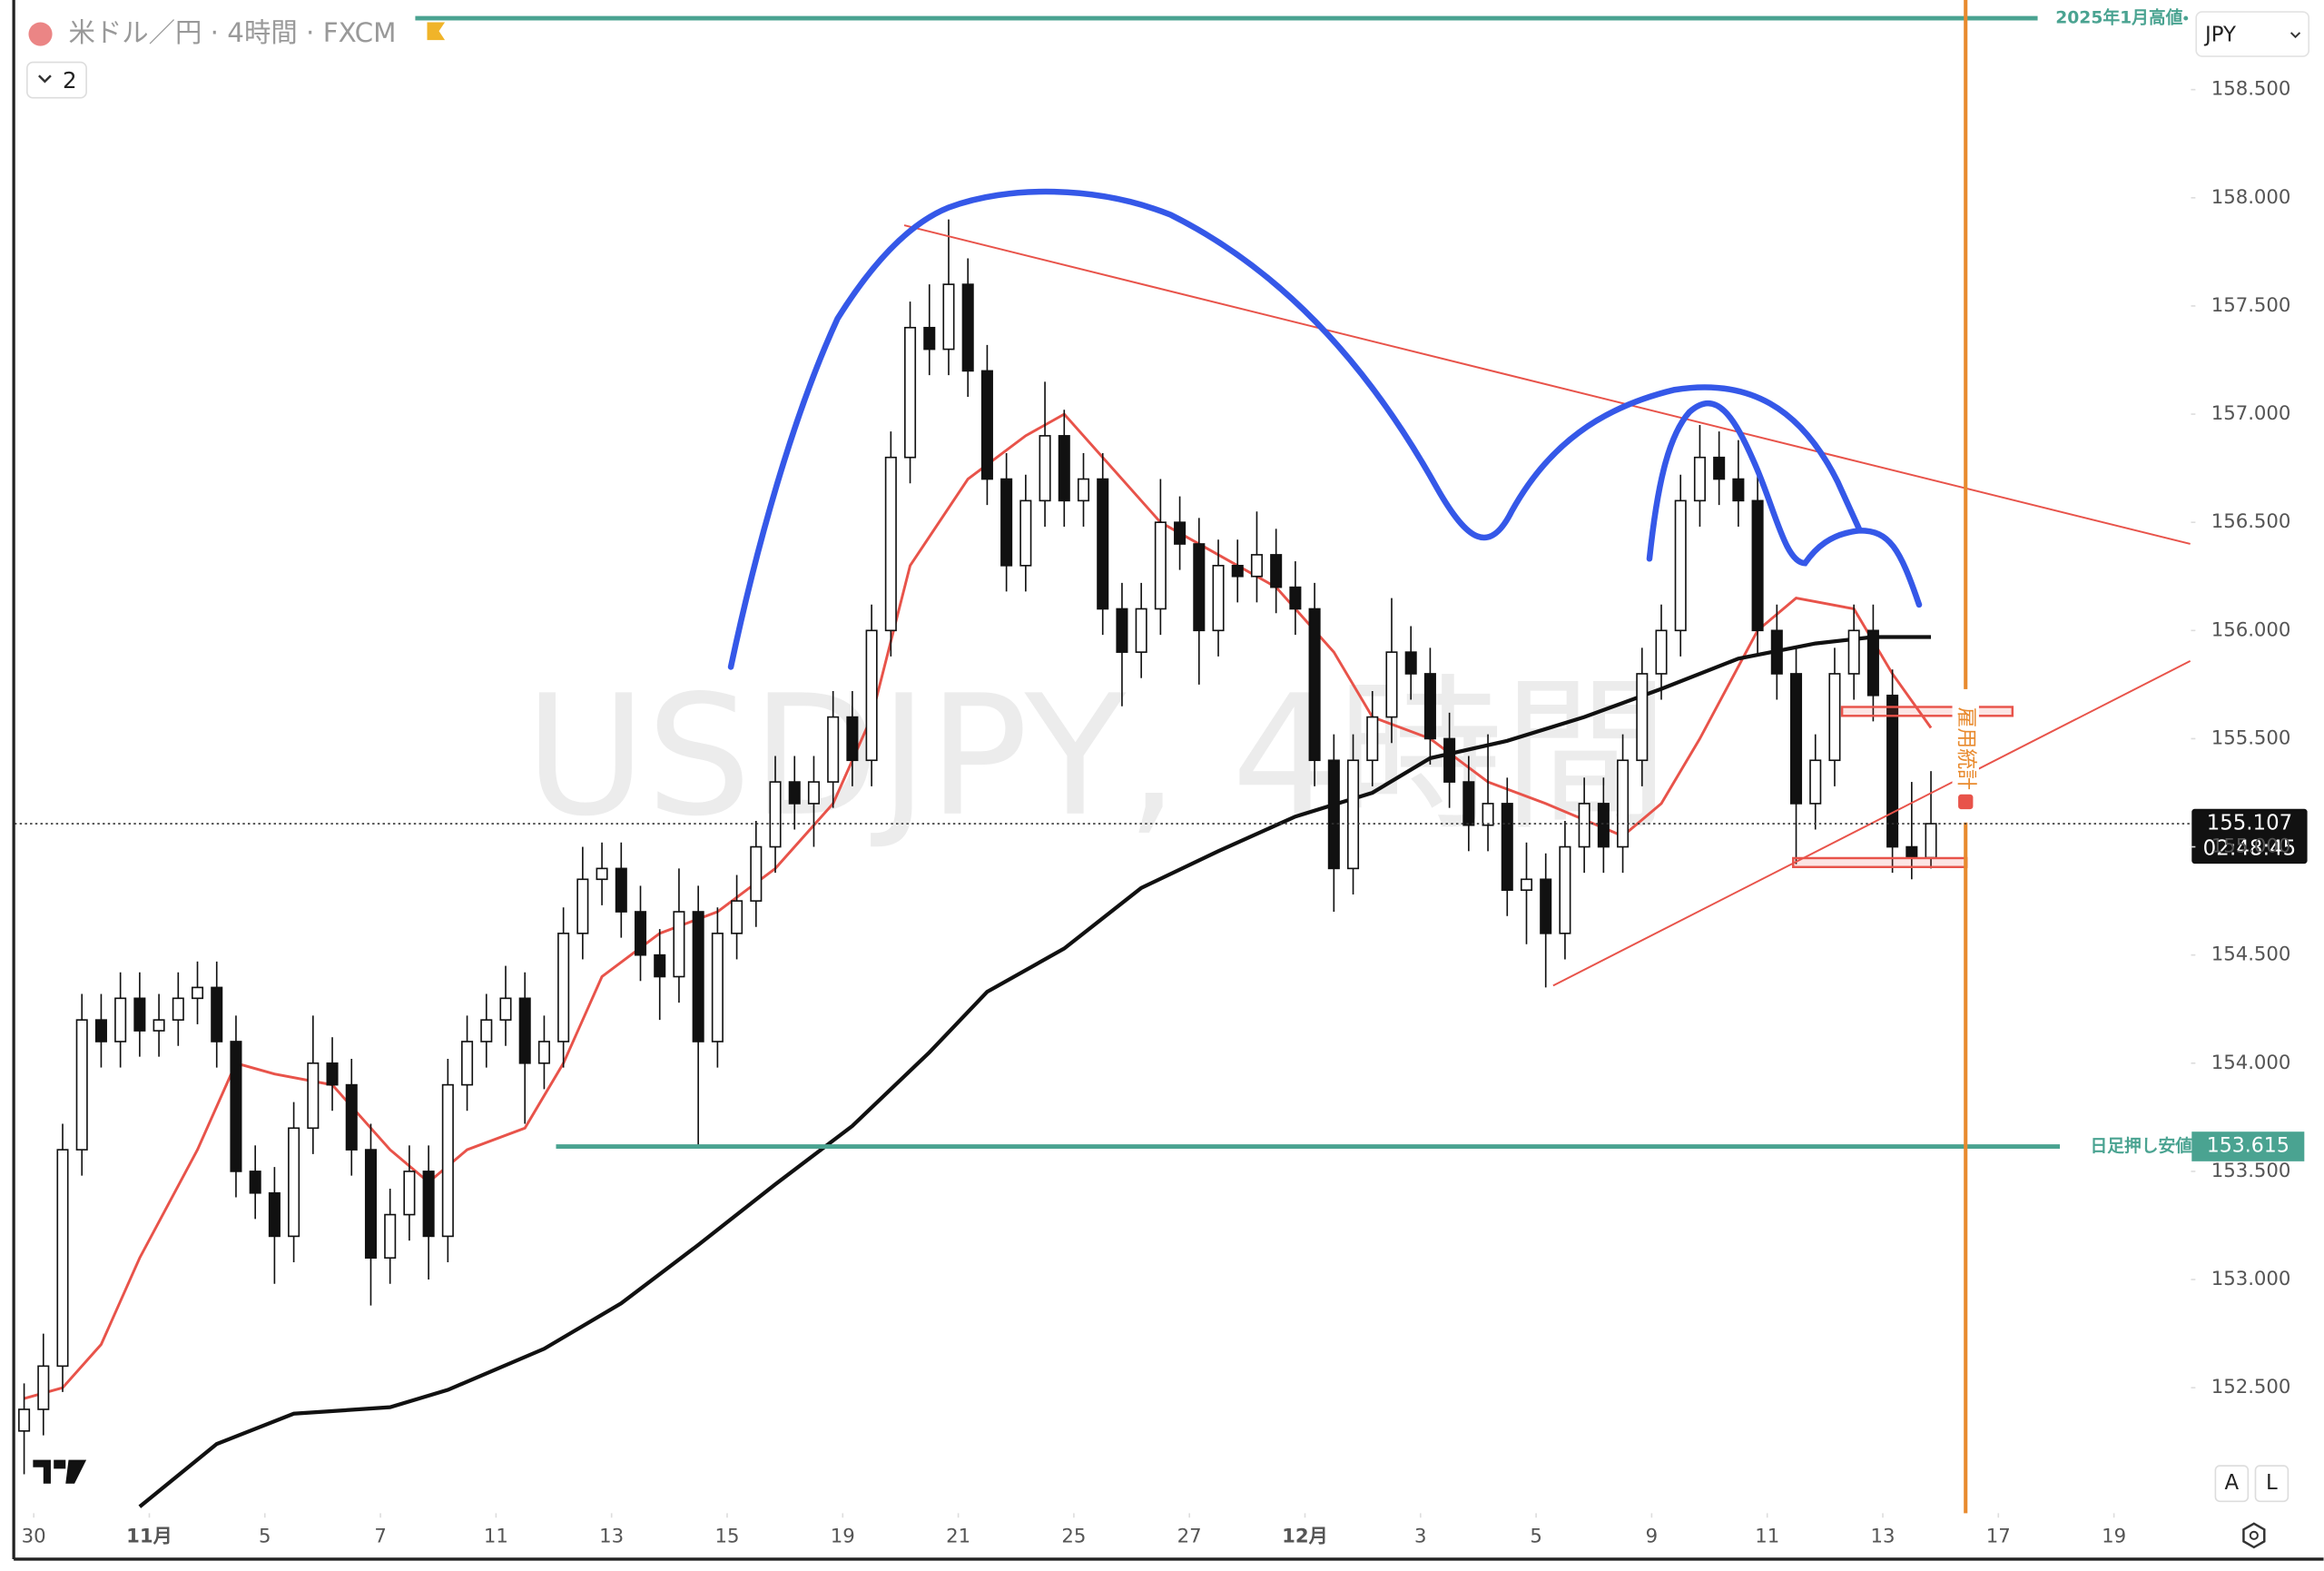 Image resolution: width=2324 pixels, height=1571 pixels. Describe the element at coordinates (958, 1536) in the screenshot. I see `x-tick-label: 21` at that location.